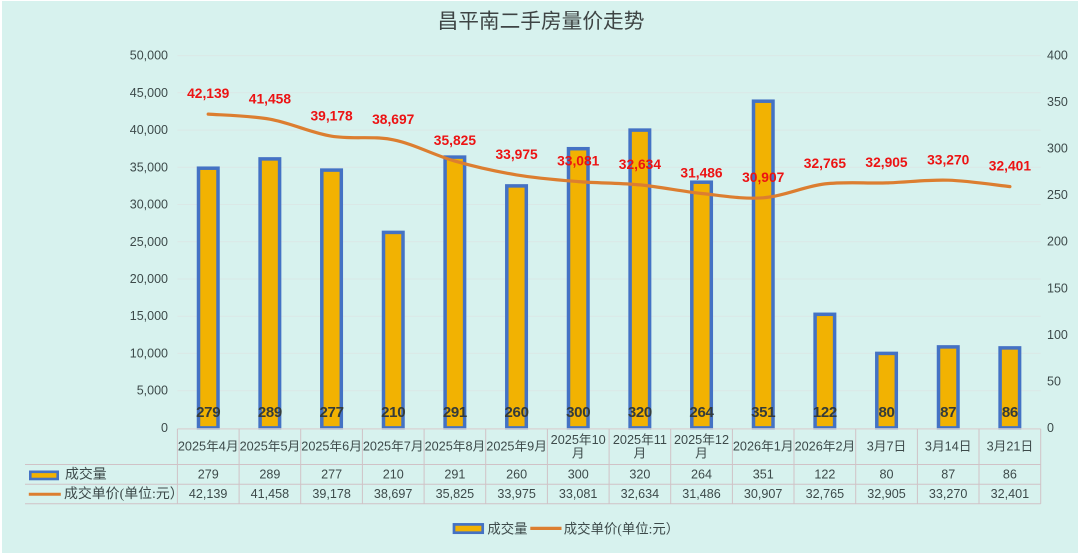 The width and height of the screenshot is (1080, 555). Describe the element at coordinates (948, 447) in the screenshot. I see `svg-text: 3月14日` at that location.